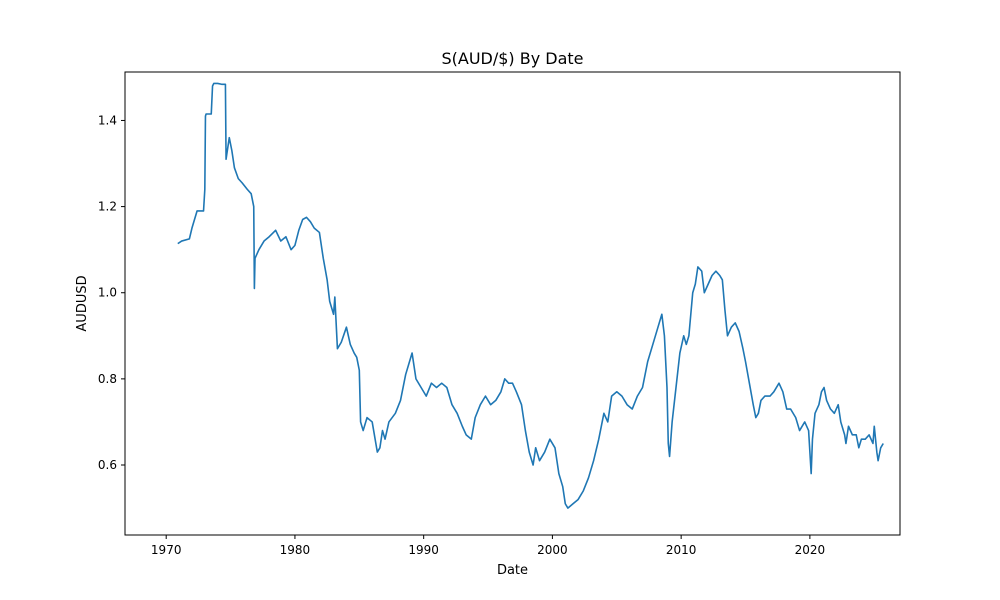  Describe the element at coordinates (107, 465) in the screenshot. I see `y-tick-label: 0.6` at that location.